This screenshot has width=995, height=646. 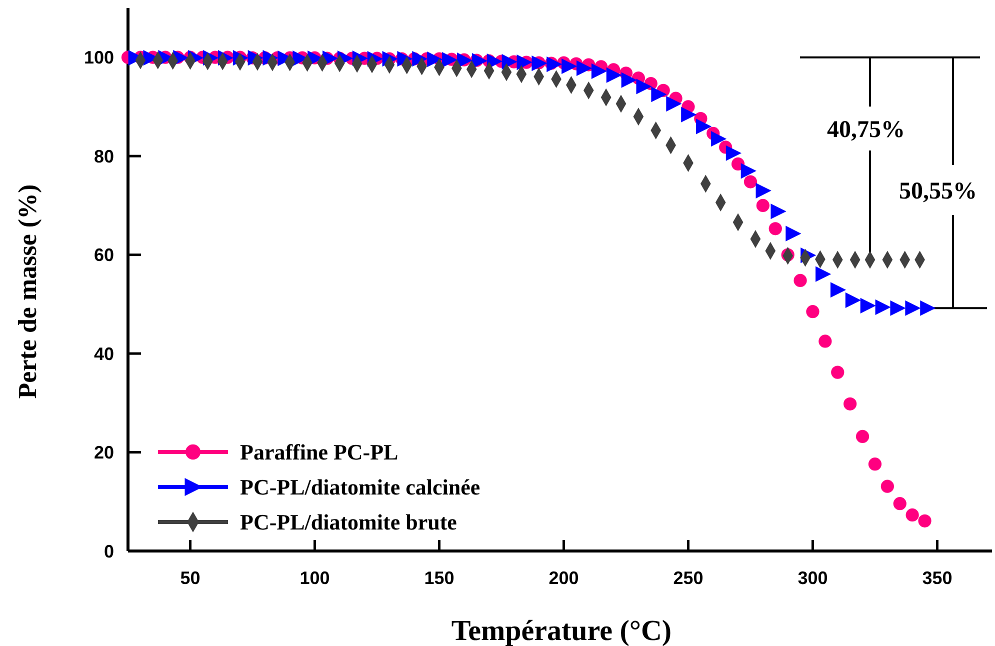 I want to click on x-axis-title: Température (°C), so click(x=561, y=630).